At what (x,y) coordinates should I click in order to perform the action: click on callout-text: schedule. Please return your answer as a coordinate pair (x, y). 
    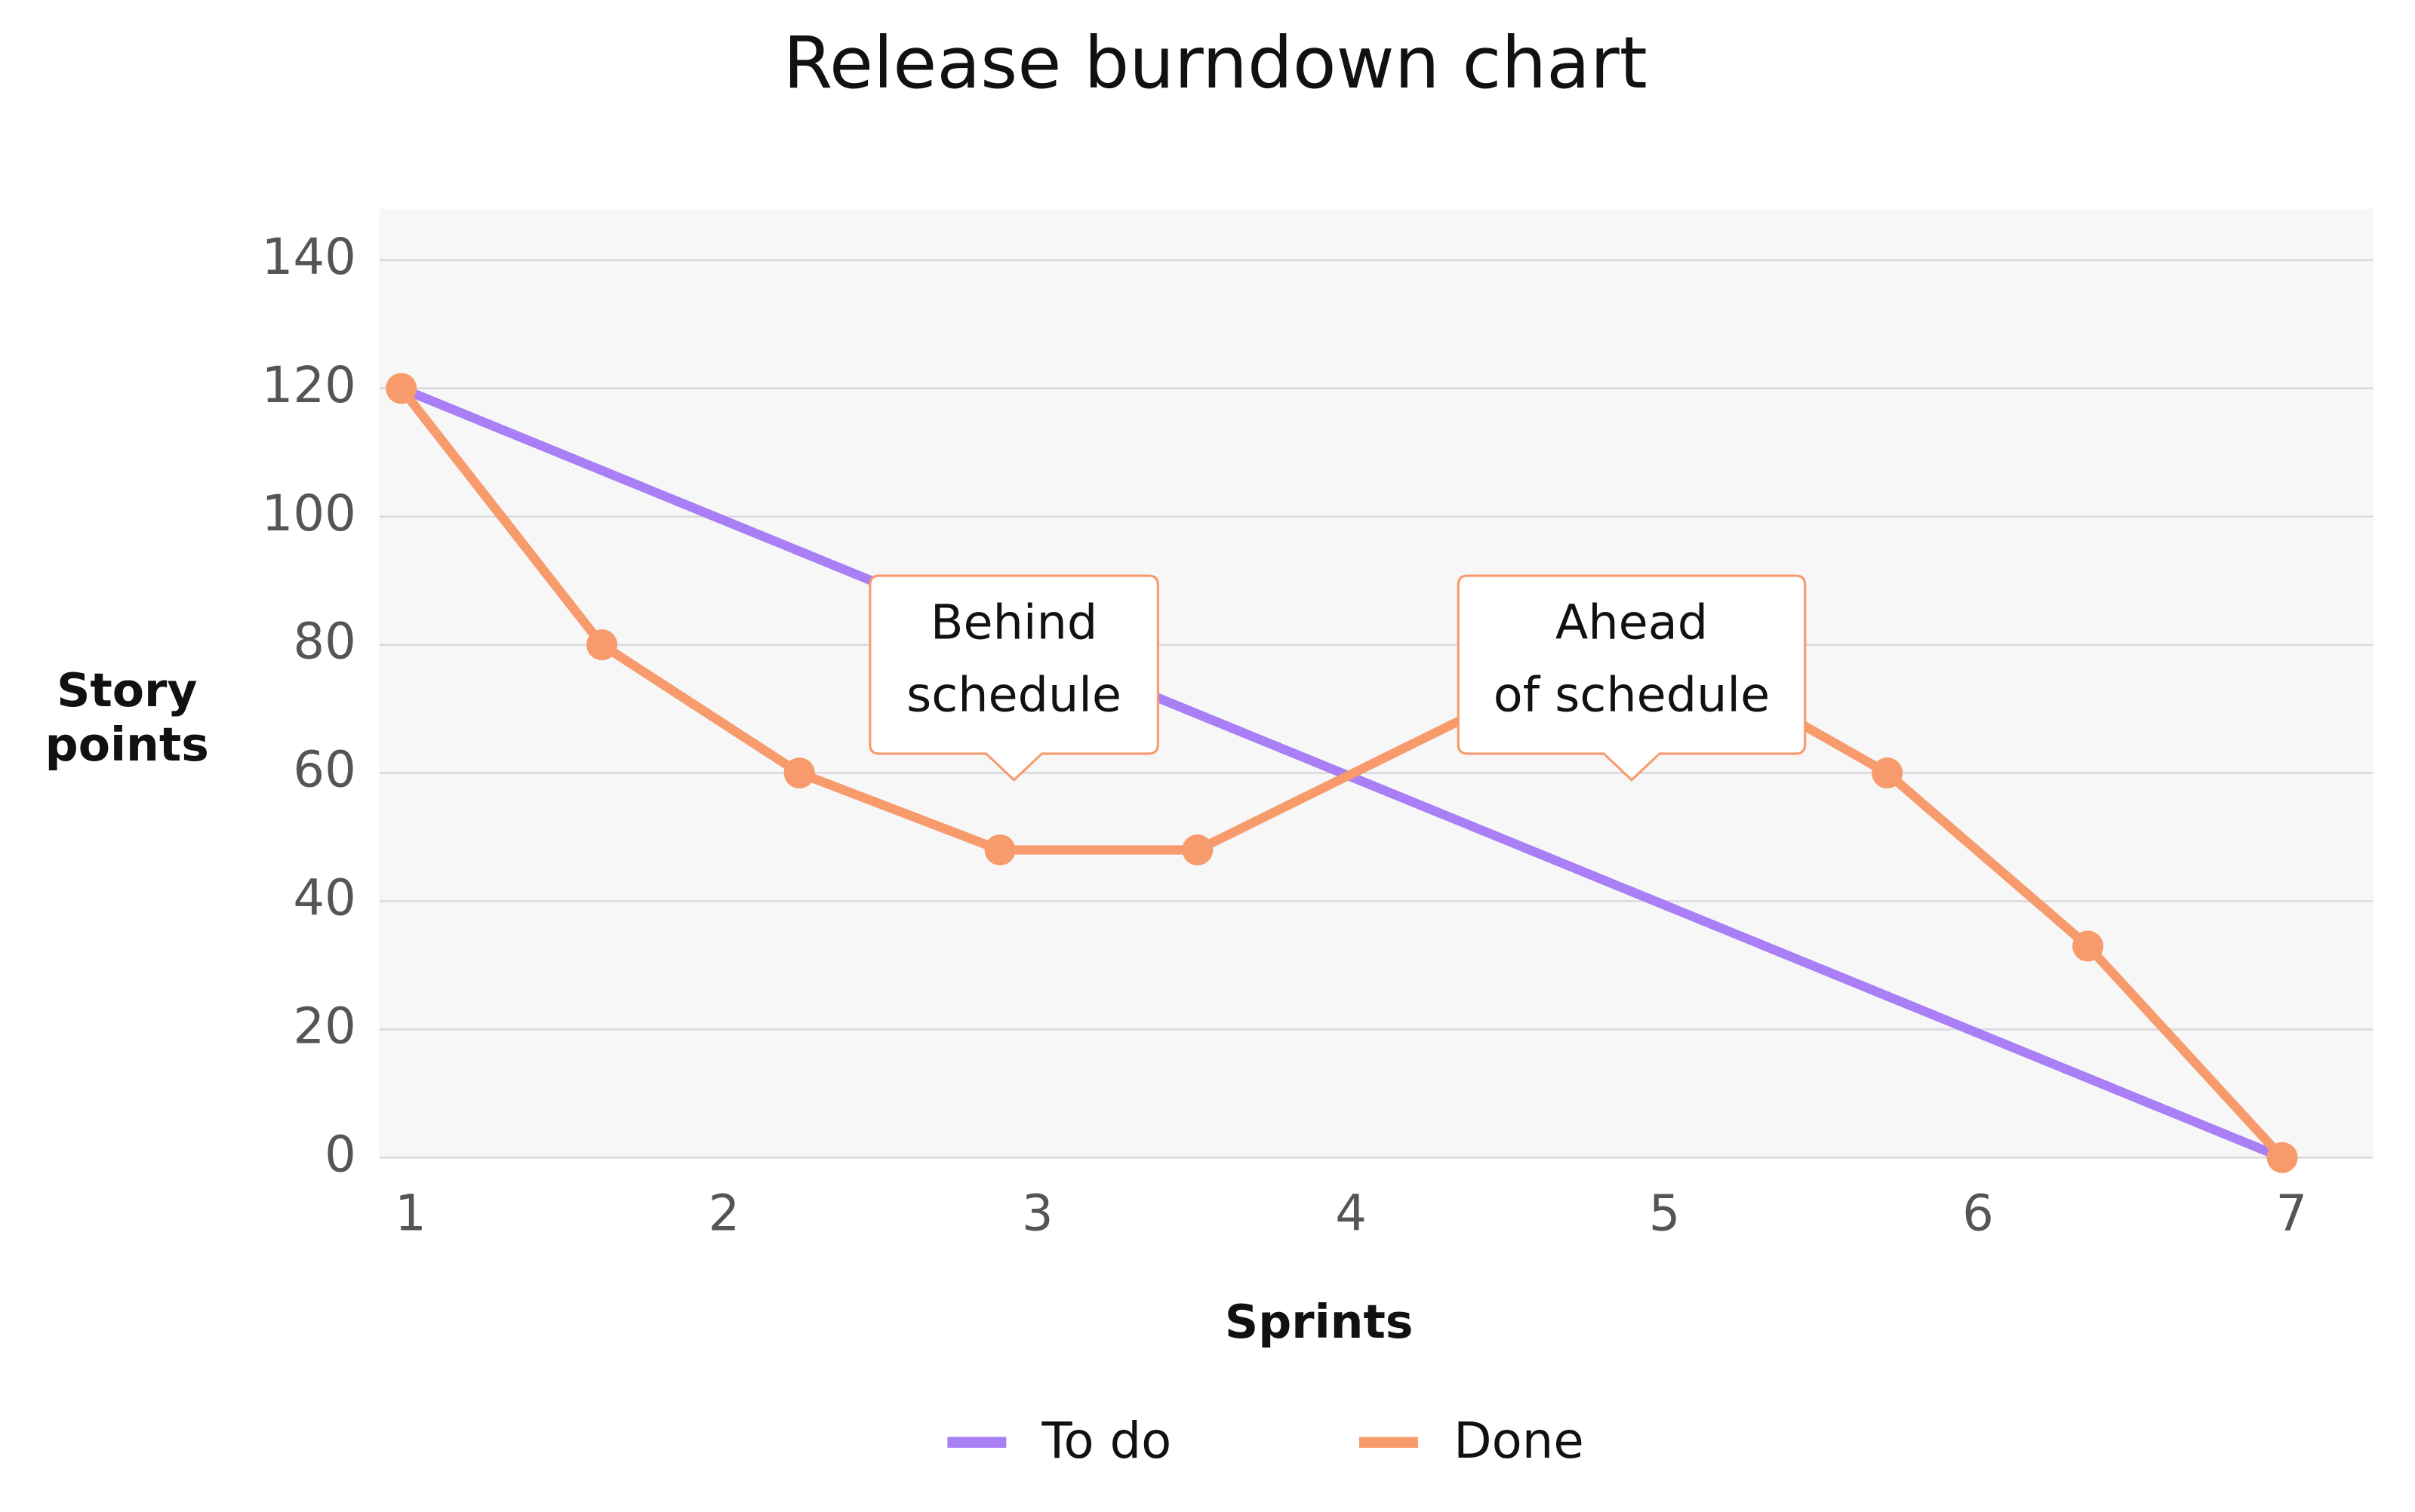
    Looking at the image, I should click on (1013, 695).